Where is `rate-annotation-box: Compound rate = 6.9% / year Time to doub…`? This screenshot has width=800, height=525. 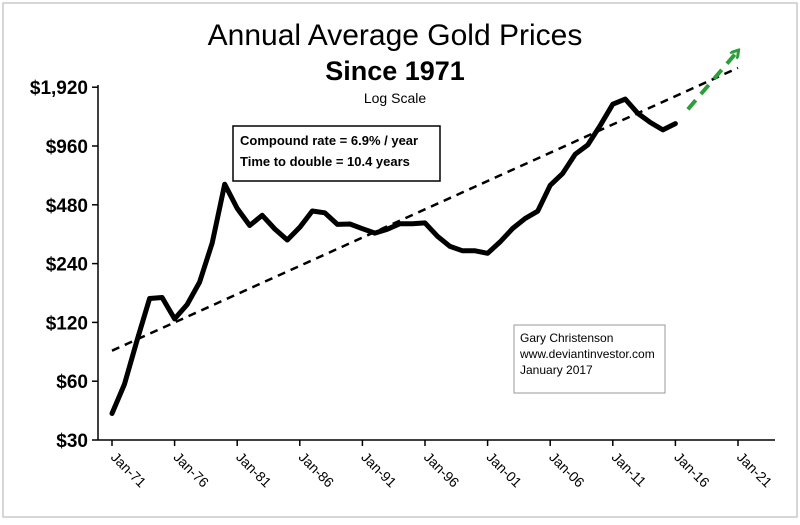 rate-annotation-box: Compound rate = 6.9% / year Time to doub… is located at coordinates (336, 153).